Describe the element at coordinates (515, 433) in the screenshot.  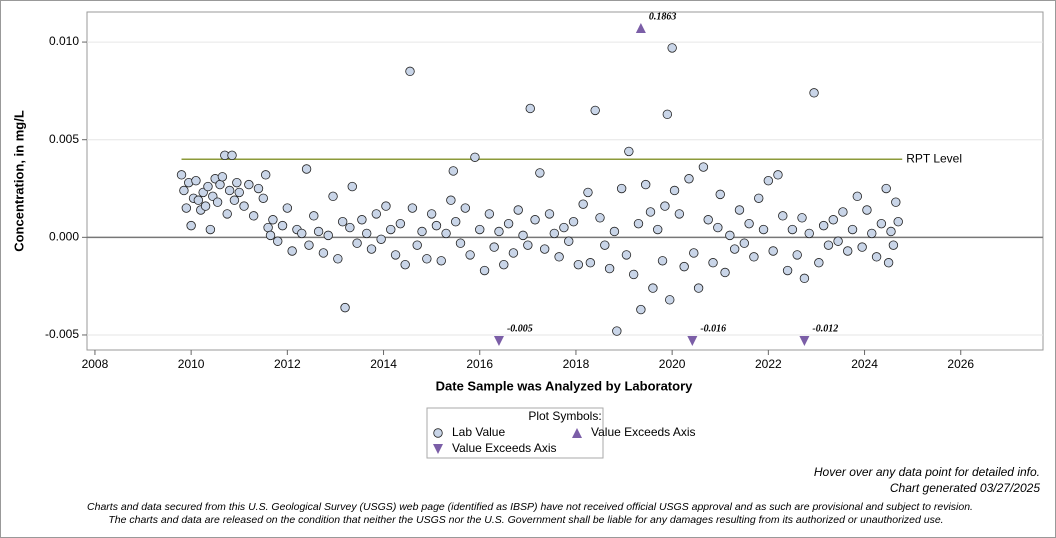
I see `legend-box` at that location.